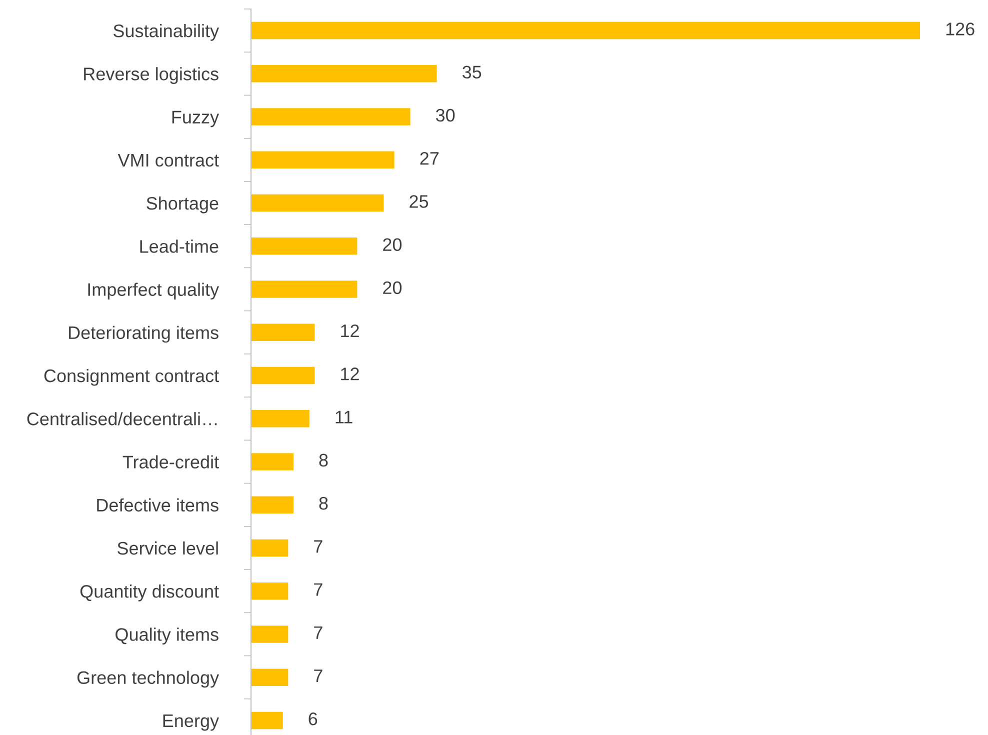 The width and height of the screenshot is (988, 735). I want to click on y-tick-label: Quantity discount, so click(149, 593).